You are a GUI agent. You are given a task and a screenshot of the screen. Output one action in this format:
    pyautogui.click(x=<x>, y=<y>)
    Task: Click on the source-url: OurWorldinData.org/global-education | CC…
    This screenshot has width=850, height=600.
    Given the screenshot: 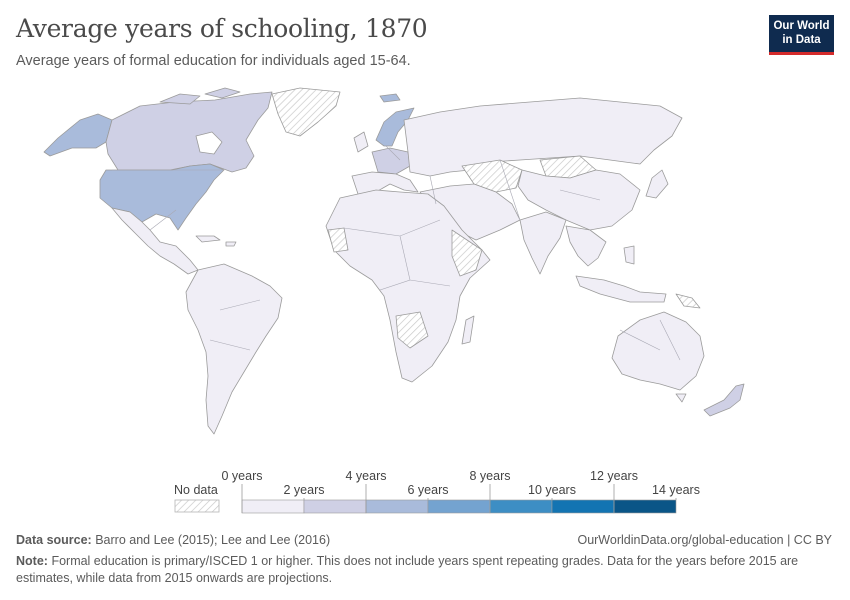 What is the action you would take?
    pyautogui.click(x=704, y=540)
    